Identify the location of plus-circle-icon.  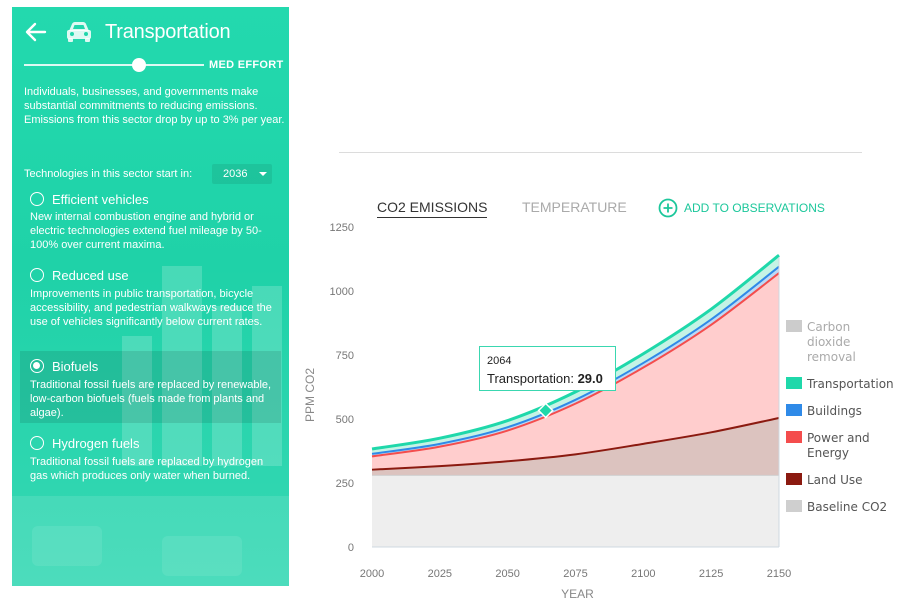
(668, 208).